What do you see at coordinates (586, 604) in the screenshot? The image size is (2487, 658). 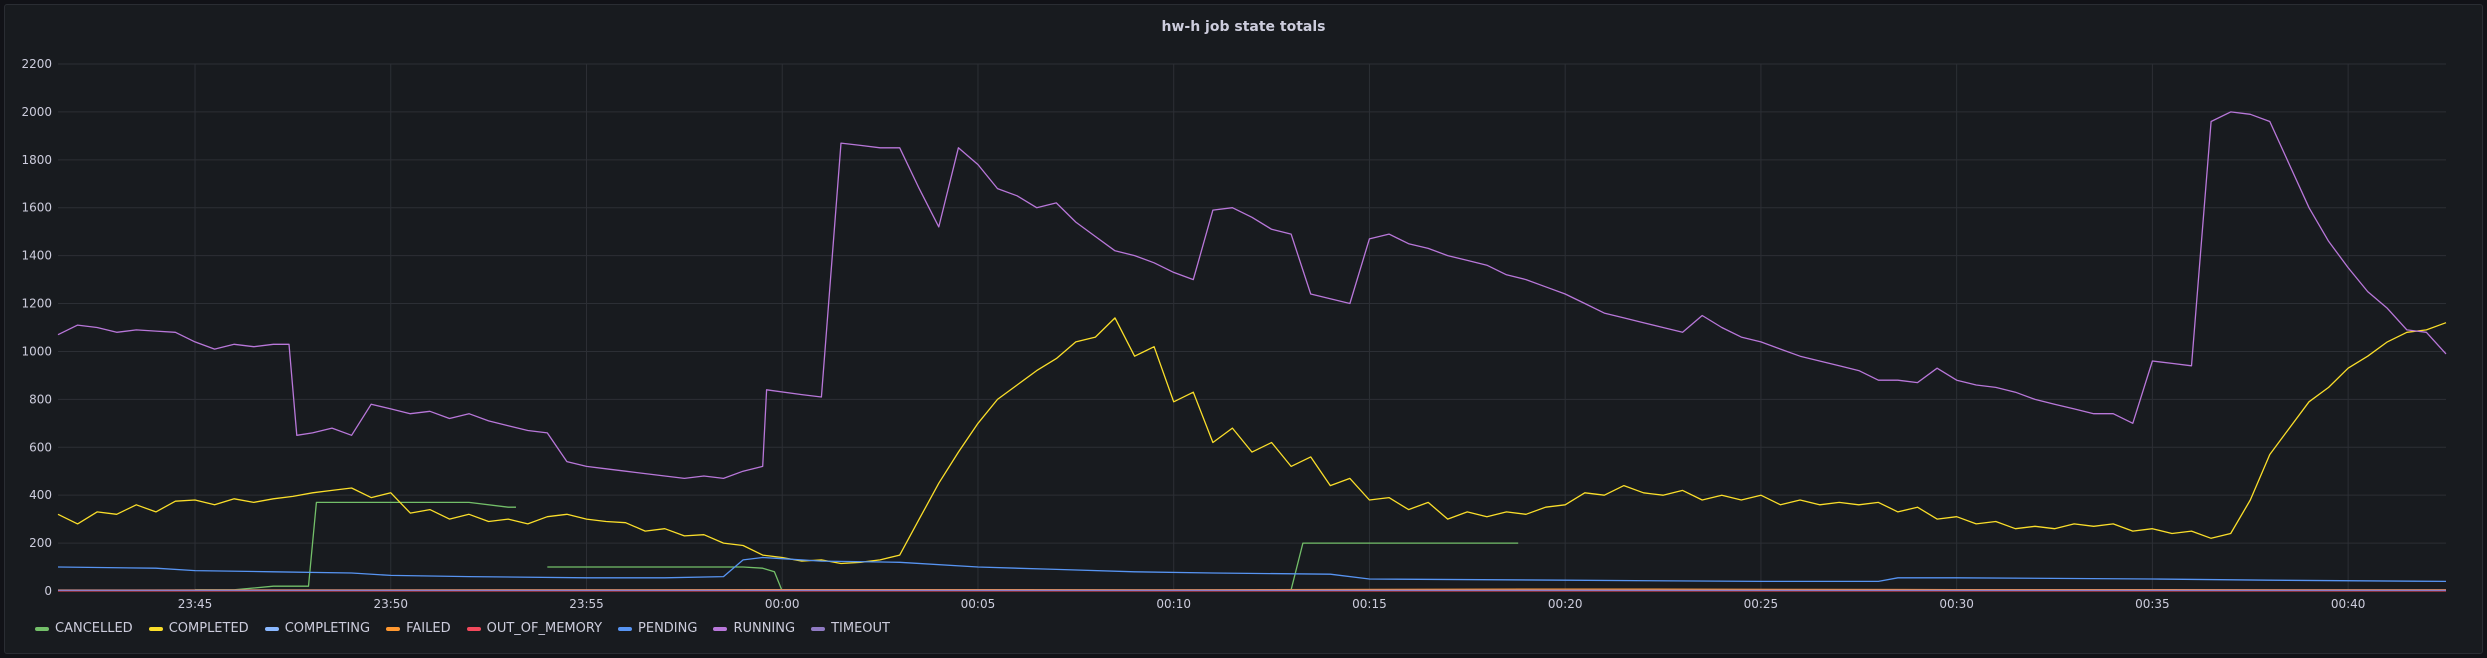 I see `x-tick-label: 23:55` at bounding box center [586, 604].